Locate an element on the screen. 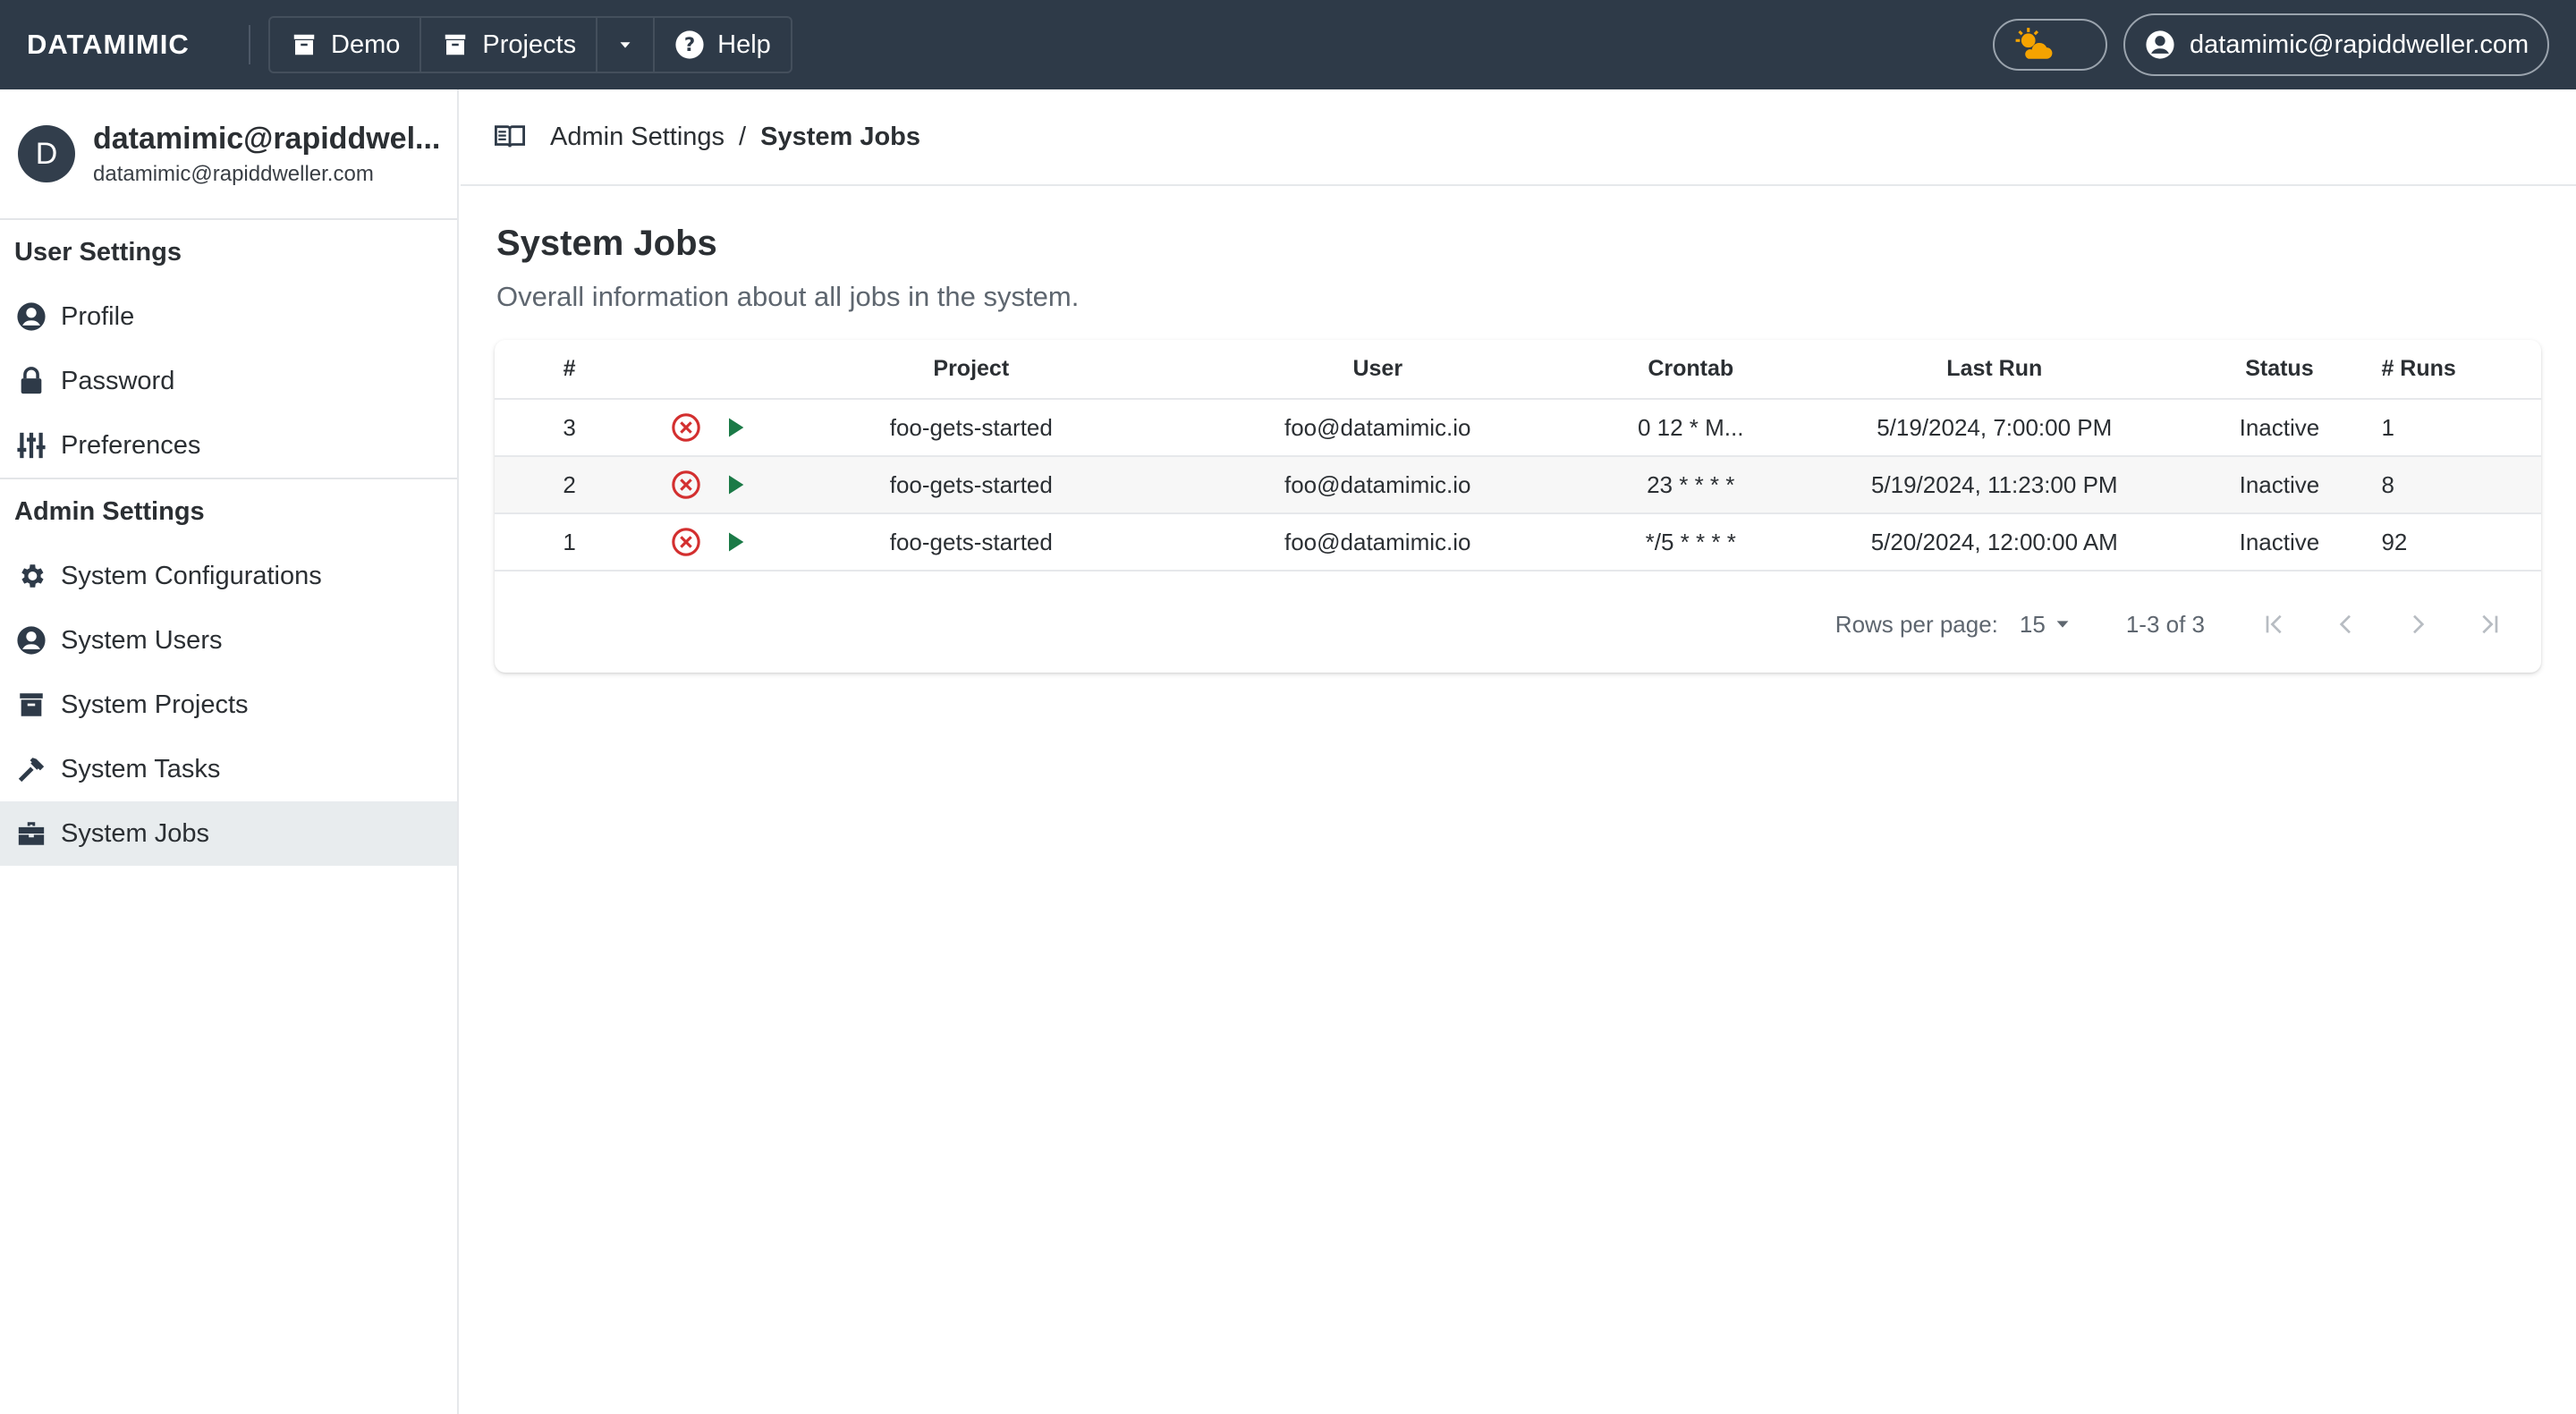  theme-toggle is located at coordinates (2050, 45).